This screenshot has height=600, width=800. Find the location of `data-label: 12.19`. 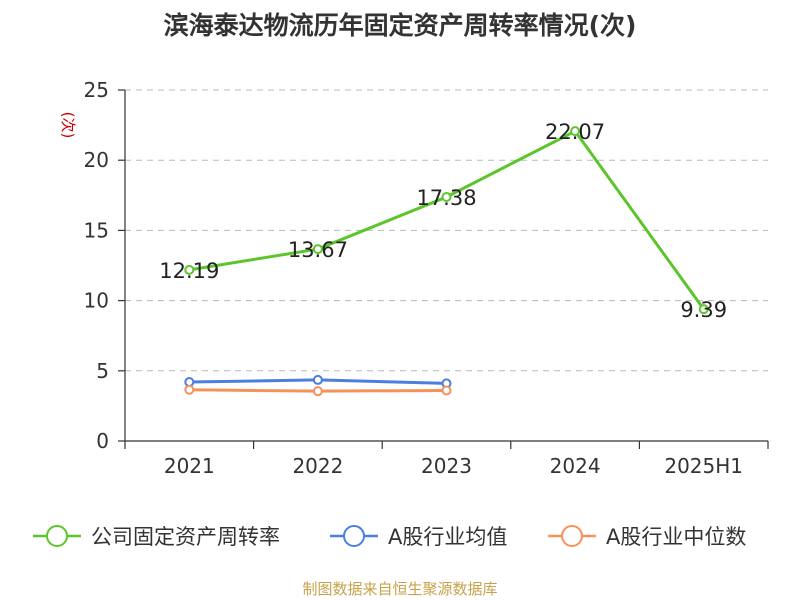

data-label: 12.19 is located at coordinates (189, 271).